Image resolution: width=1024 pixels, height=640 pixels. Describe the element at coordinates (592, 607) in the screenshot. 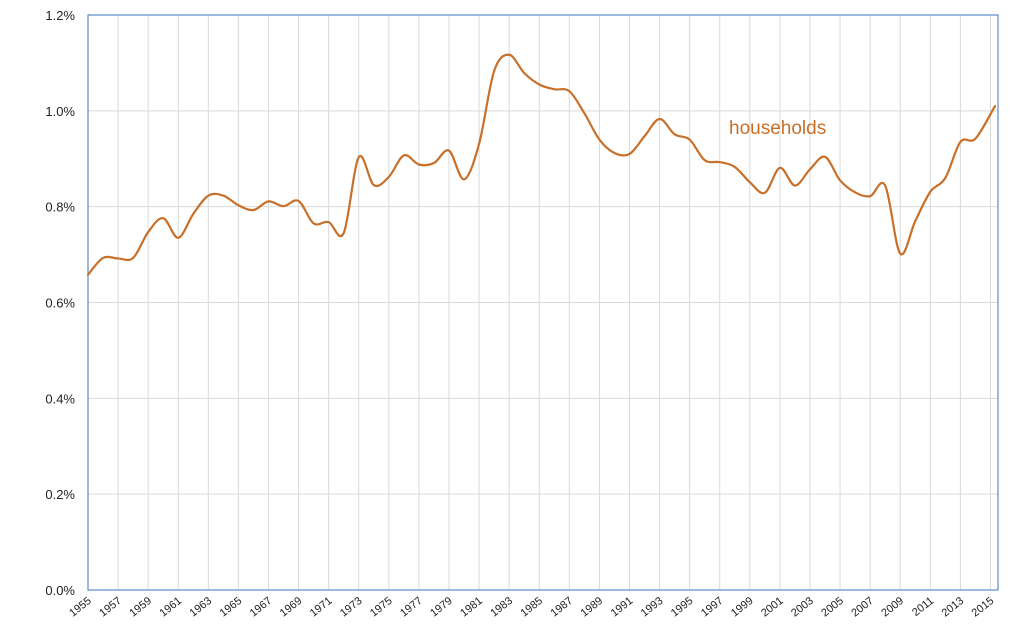

I see `x-tick-label: 1989` at that location.